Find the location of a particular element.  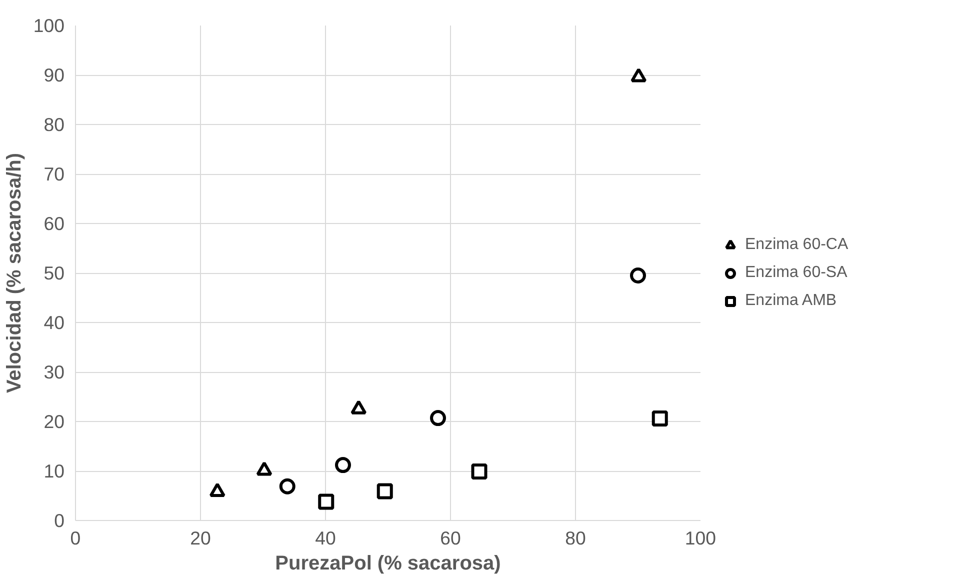

x-tick-label: 40 is located at coordinates (325, 538).